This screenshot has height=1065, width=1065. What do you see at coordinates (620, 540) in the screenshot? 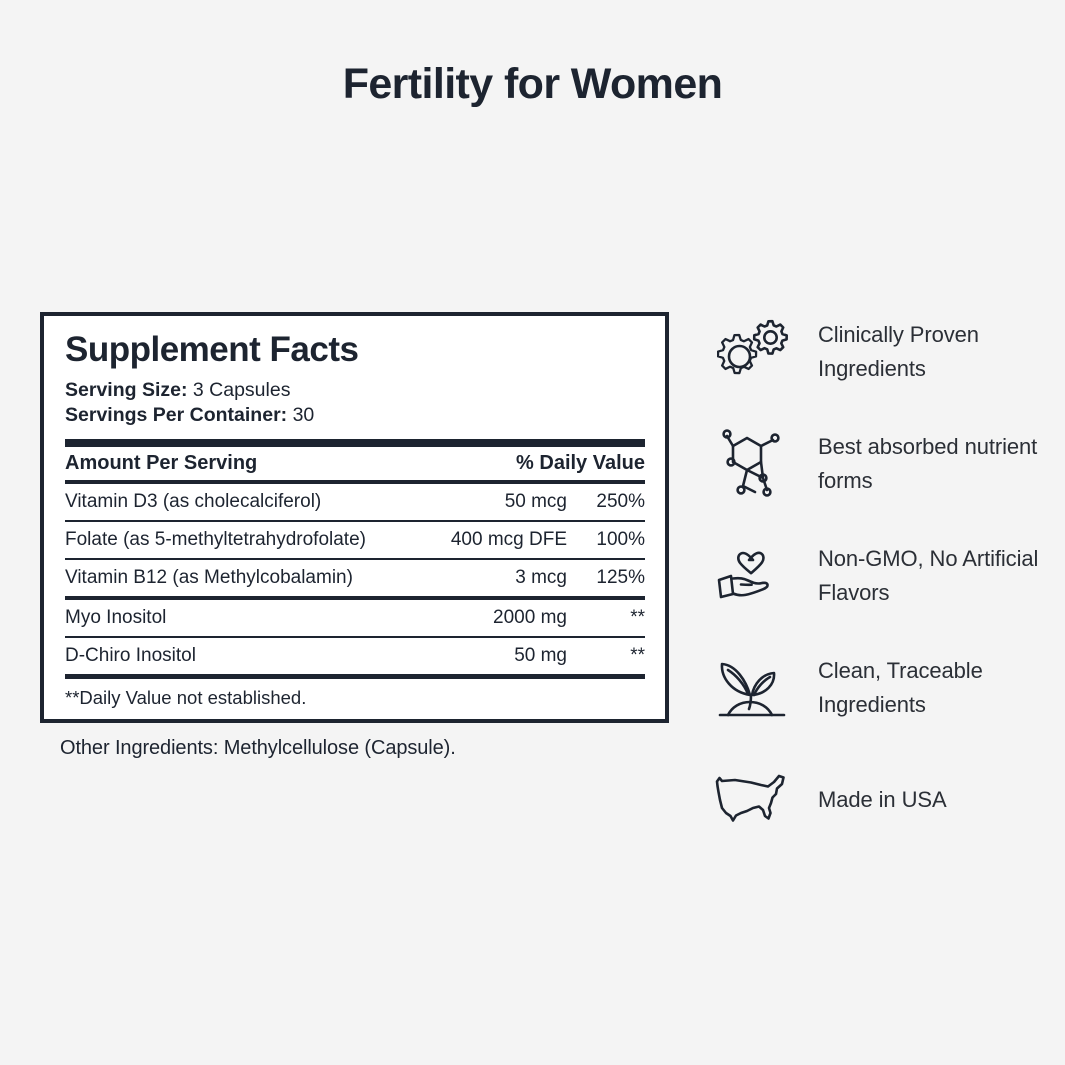
I see `nutrient-dv: 100%` at bounding box center [620, 540].